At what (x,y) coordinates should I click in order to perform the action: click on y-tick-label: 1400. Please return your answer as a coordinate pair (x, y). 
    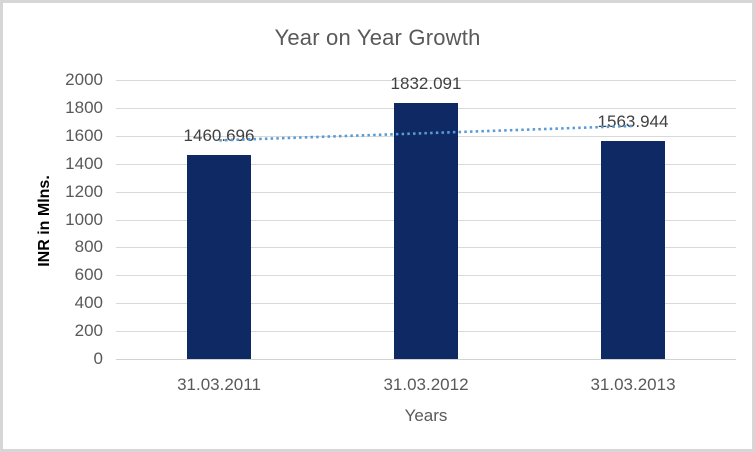
    Looking at the image, I should click on (84, 163).